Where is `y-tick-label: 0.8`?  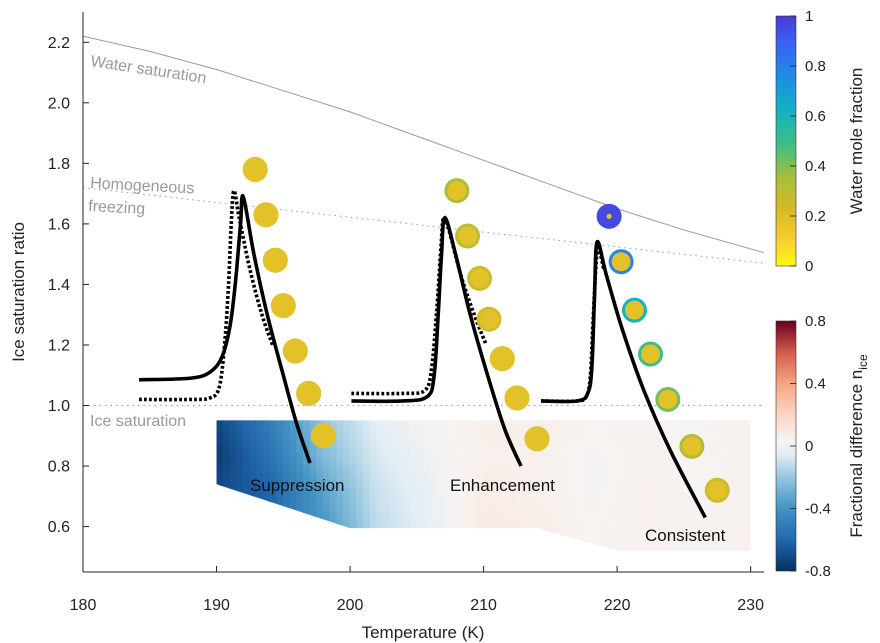 y-tick-label: 0.8 is located at coordinates (59, 467).